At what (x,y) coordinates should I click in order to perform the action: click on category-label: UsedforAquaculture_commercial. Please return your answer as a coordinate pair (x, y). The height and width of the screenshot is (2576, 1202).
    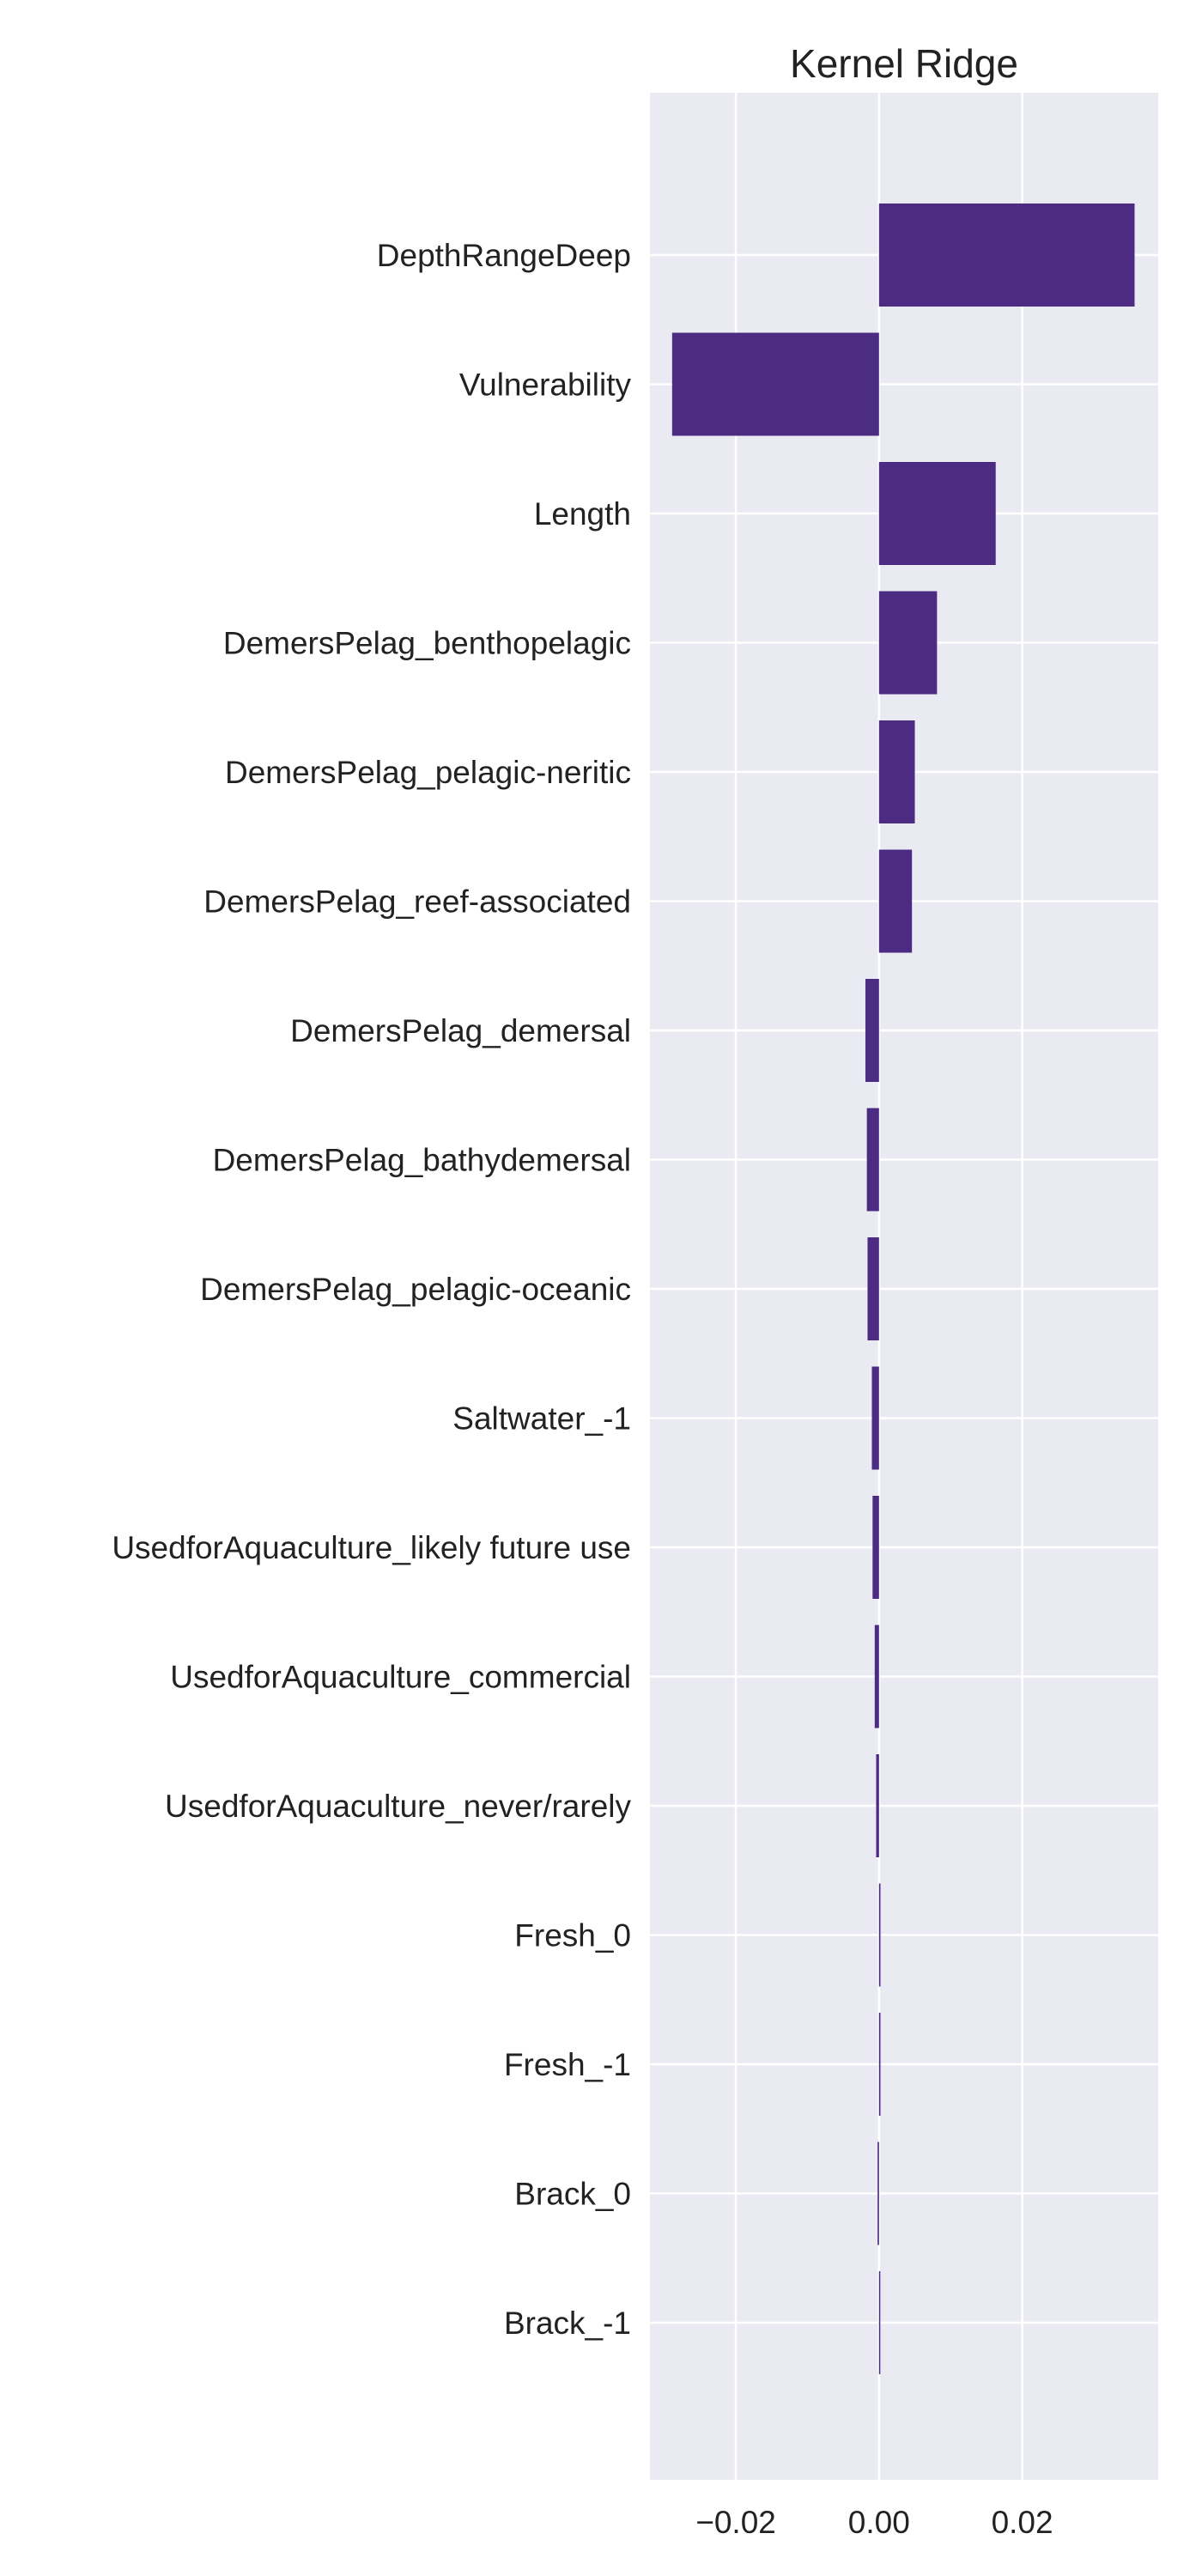
    Looking at the image, I should click on (401, 1678).